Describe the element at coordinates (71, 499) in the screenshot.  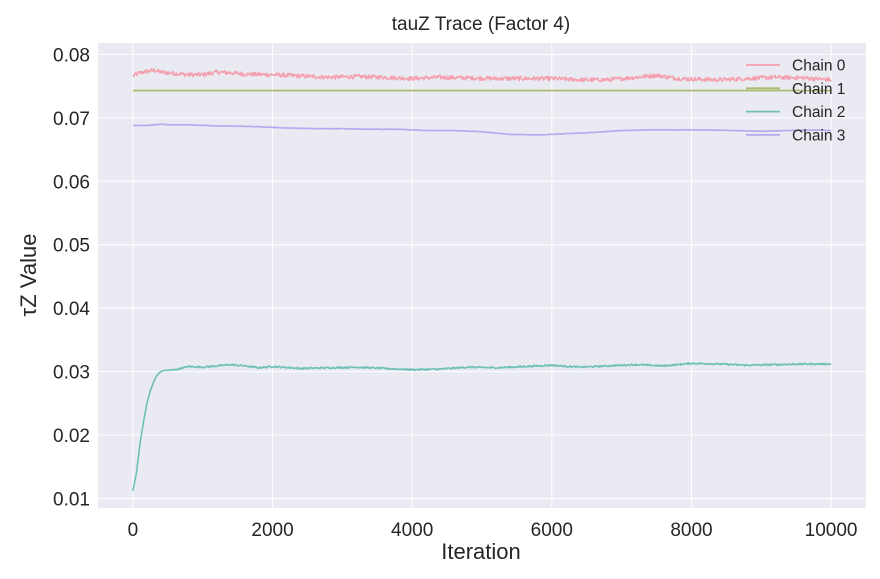
I see `y-tick-label: 0.01` at that location.